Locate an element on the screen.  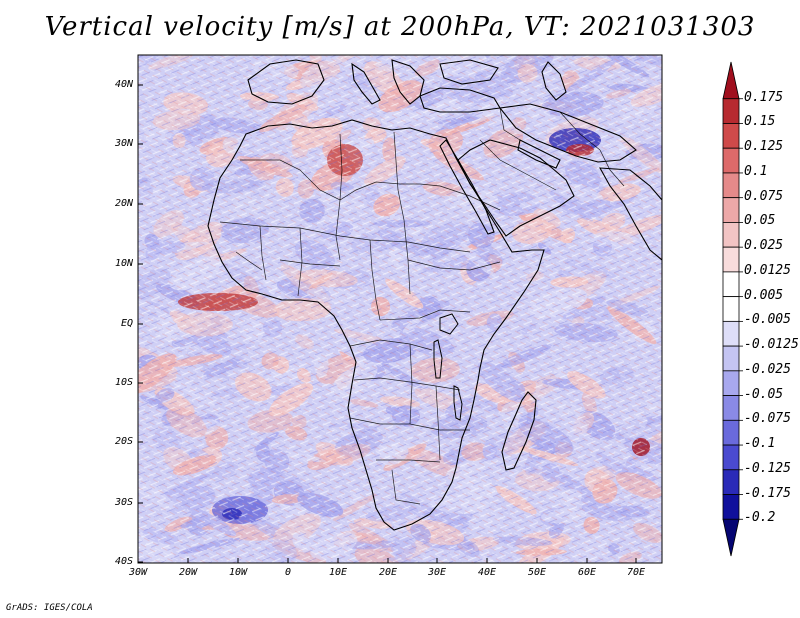
lon-label: 0 is located at coordinates (288, 572).